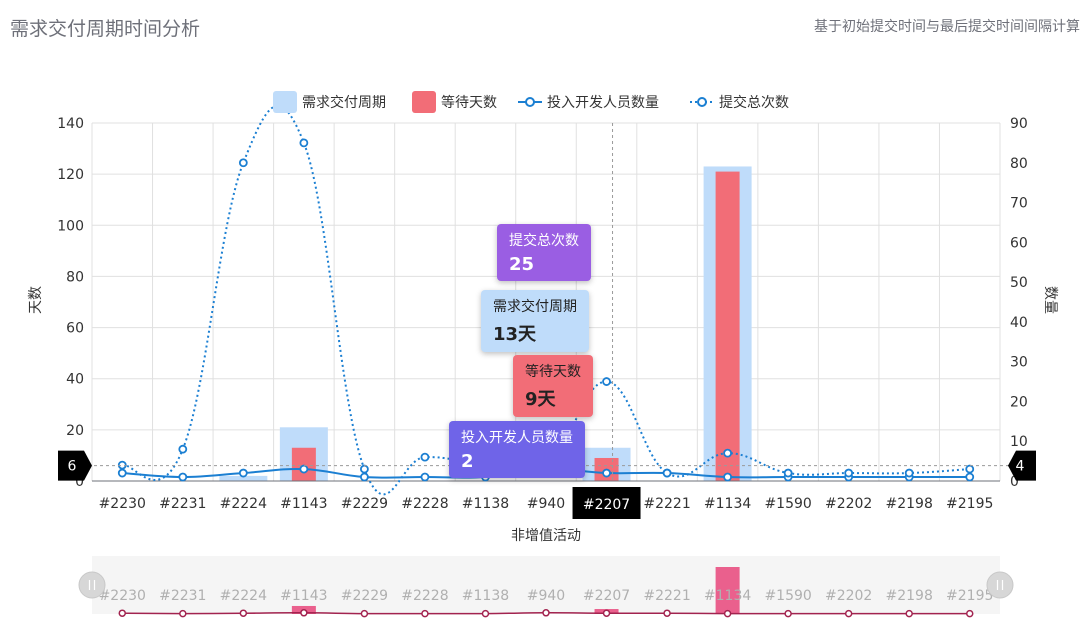 This screenshot has height=641, width=1090. What do you see at coordinates (517, 438) in the screenshot?
I see `tooltip-series-name: 投入开发人员数量` at bounding box center [517, 438].